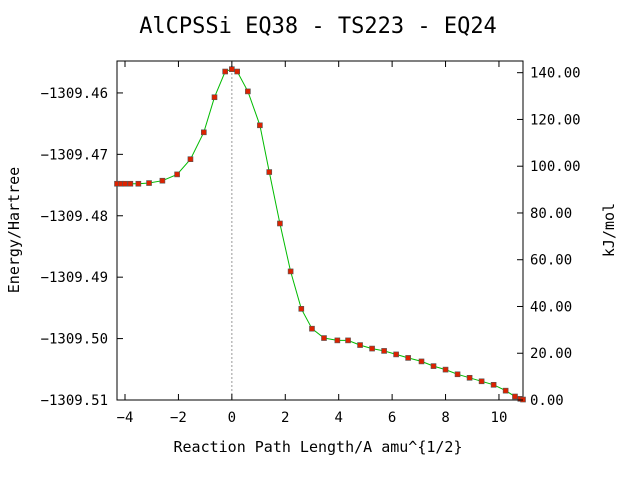 The height and width of the screenshot is (480, 640). I want to click on x-tick-label: 8, so click(445, 418).